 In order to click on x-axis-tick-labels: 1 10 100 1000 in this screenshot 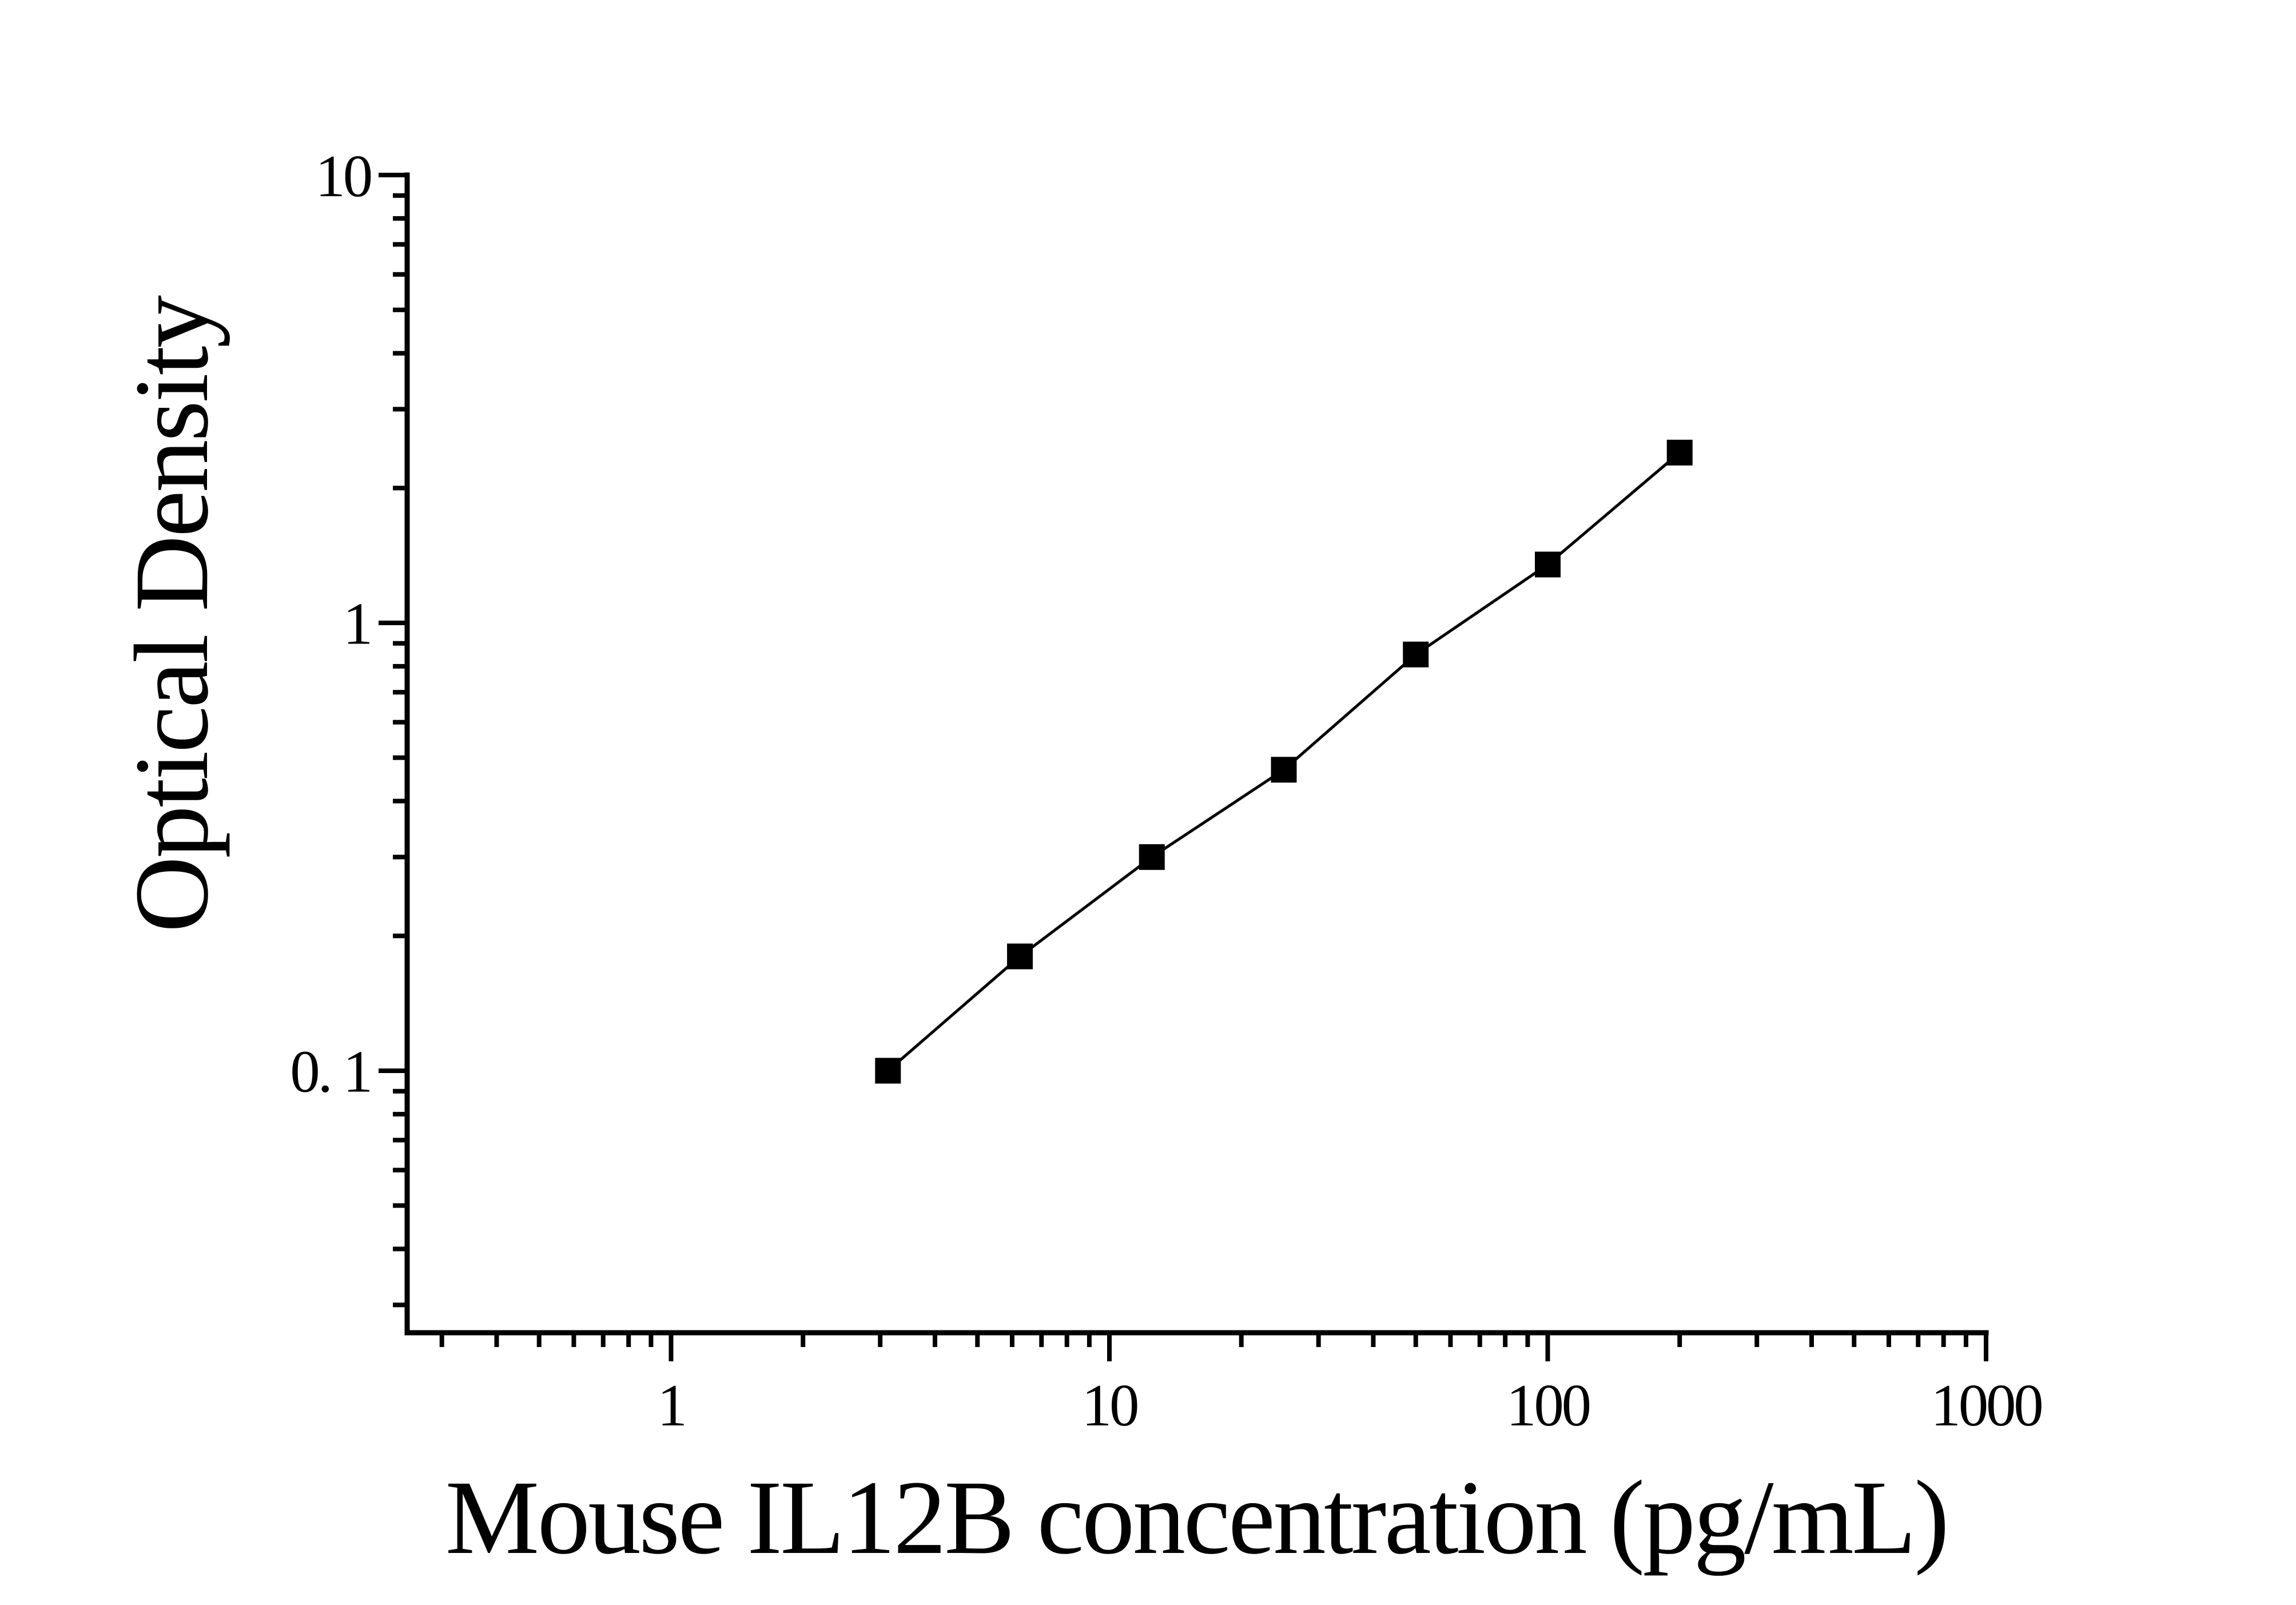, I will do `click(1350, 1405)`.